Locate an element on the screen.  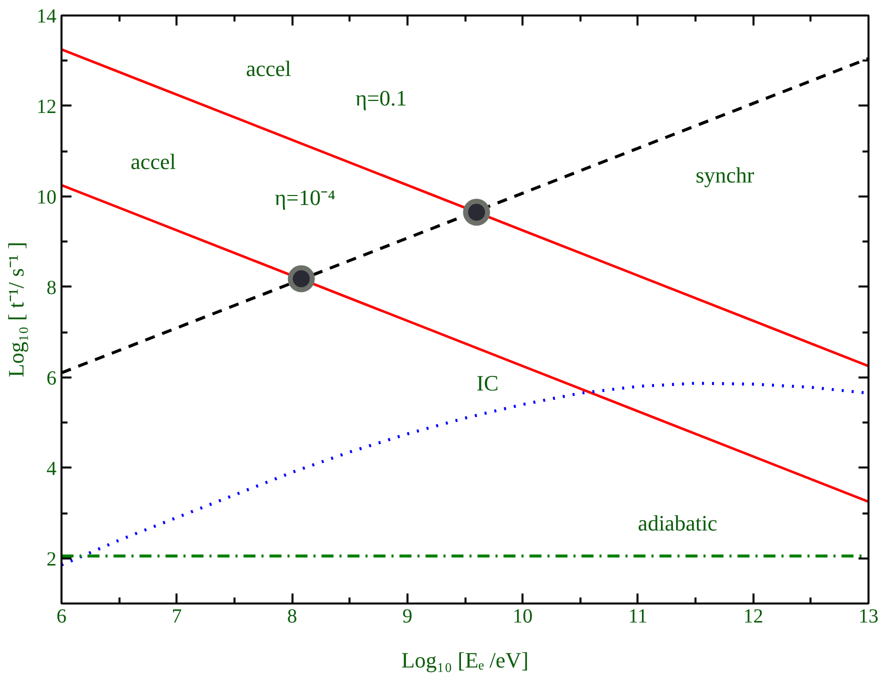
y-tick-label: 6 is located at coordinates (51, 378).